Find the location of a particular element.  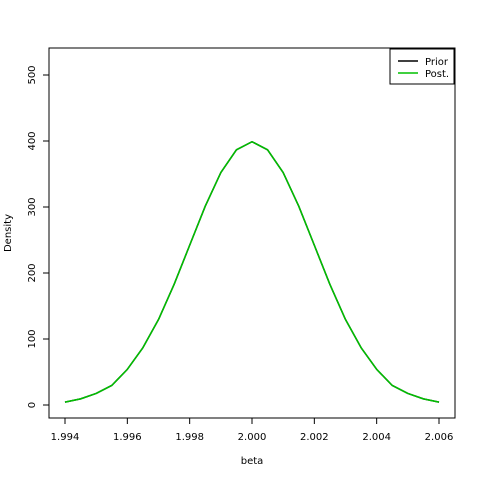

x-tick-label: 1.994 is located at coordinates (65, 437).